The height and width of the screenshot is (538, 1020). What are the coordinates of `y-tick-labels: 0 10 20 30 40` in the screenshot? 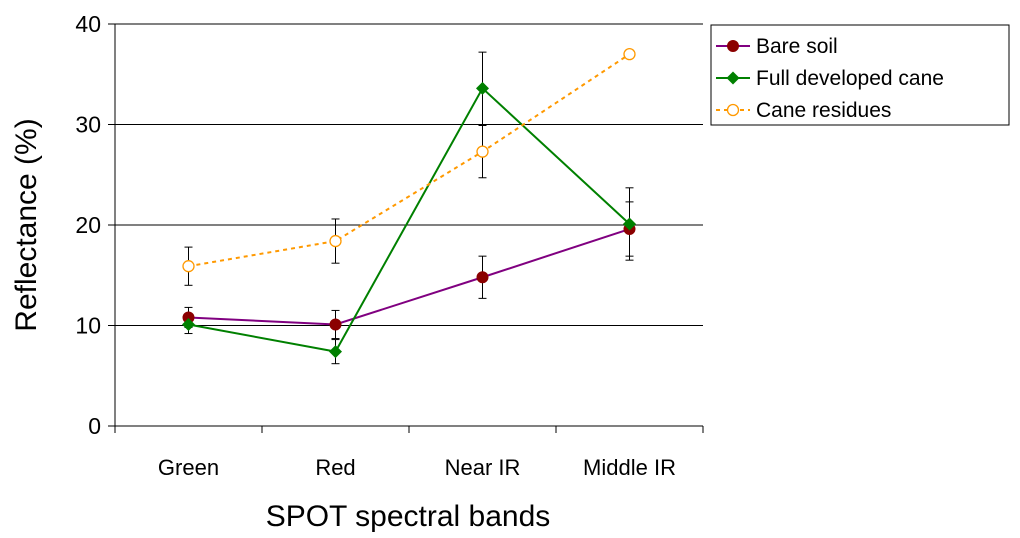 It's located at (88, 225).